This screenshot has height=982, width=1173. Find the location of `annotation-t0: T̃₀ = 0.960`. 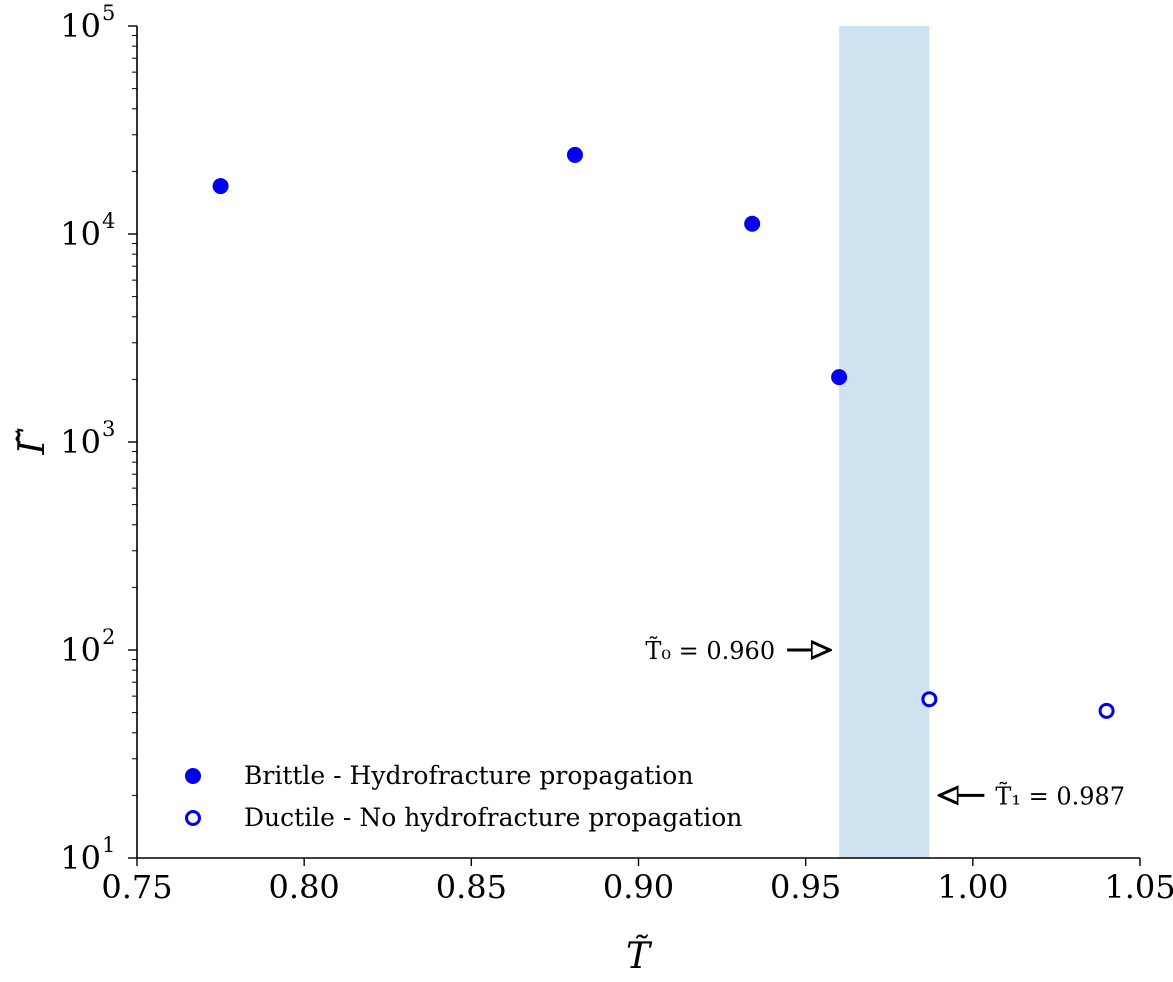

annotation-t0: T̃₀ = 0.960 is located at coordinates (710, 651).